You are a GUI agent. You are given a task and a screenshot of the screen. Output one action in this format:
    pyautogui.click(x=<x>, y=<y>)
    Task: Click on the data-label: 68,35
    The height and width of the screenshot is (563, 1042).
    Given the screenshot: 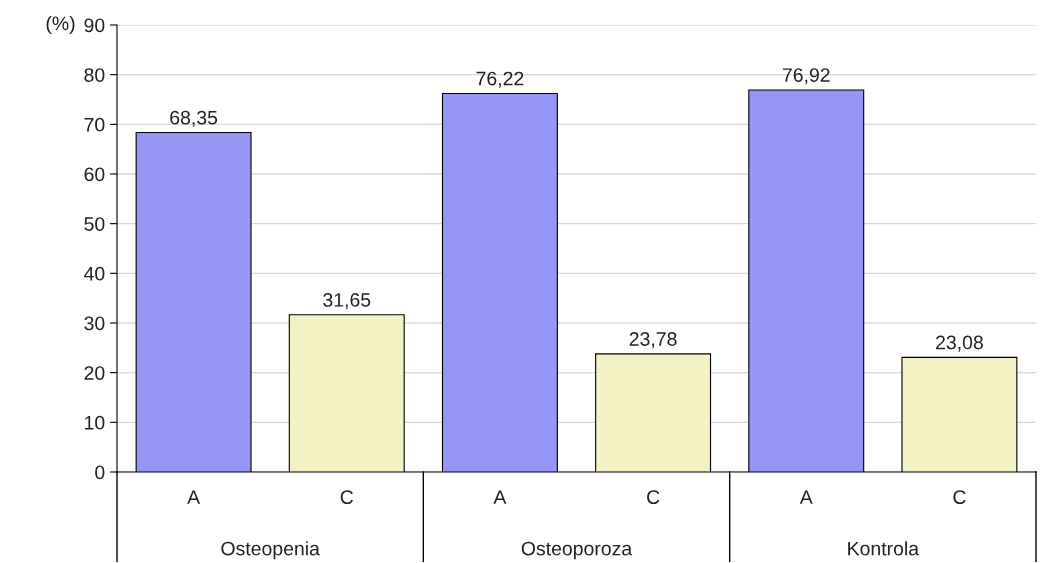 What is the action you would take?
    pyautogui.click(x=194, y=118)
    